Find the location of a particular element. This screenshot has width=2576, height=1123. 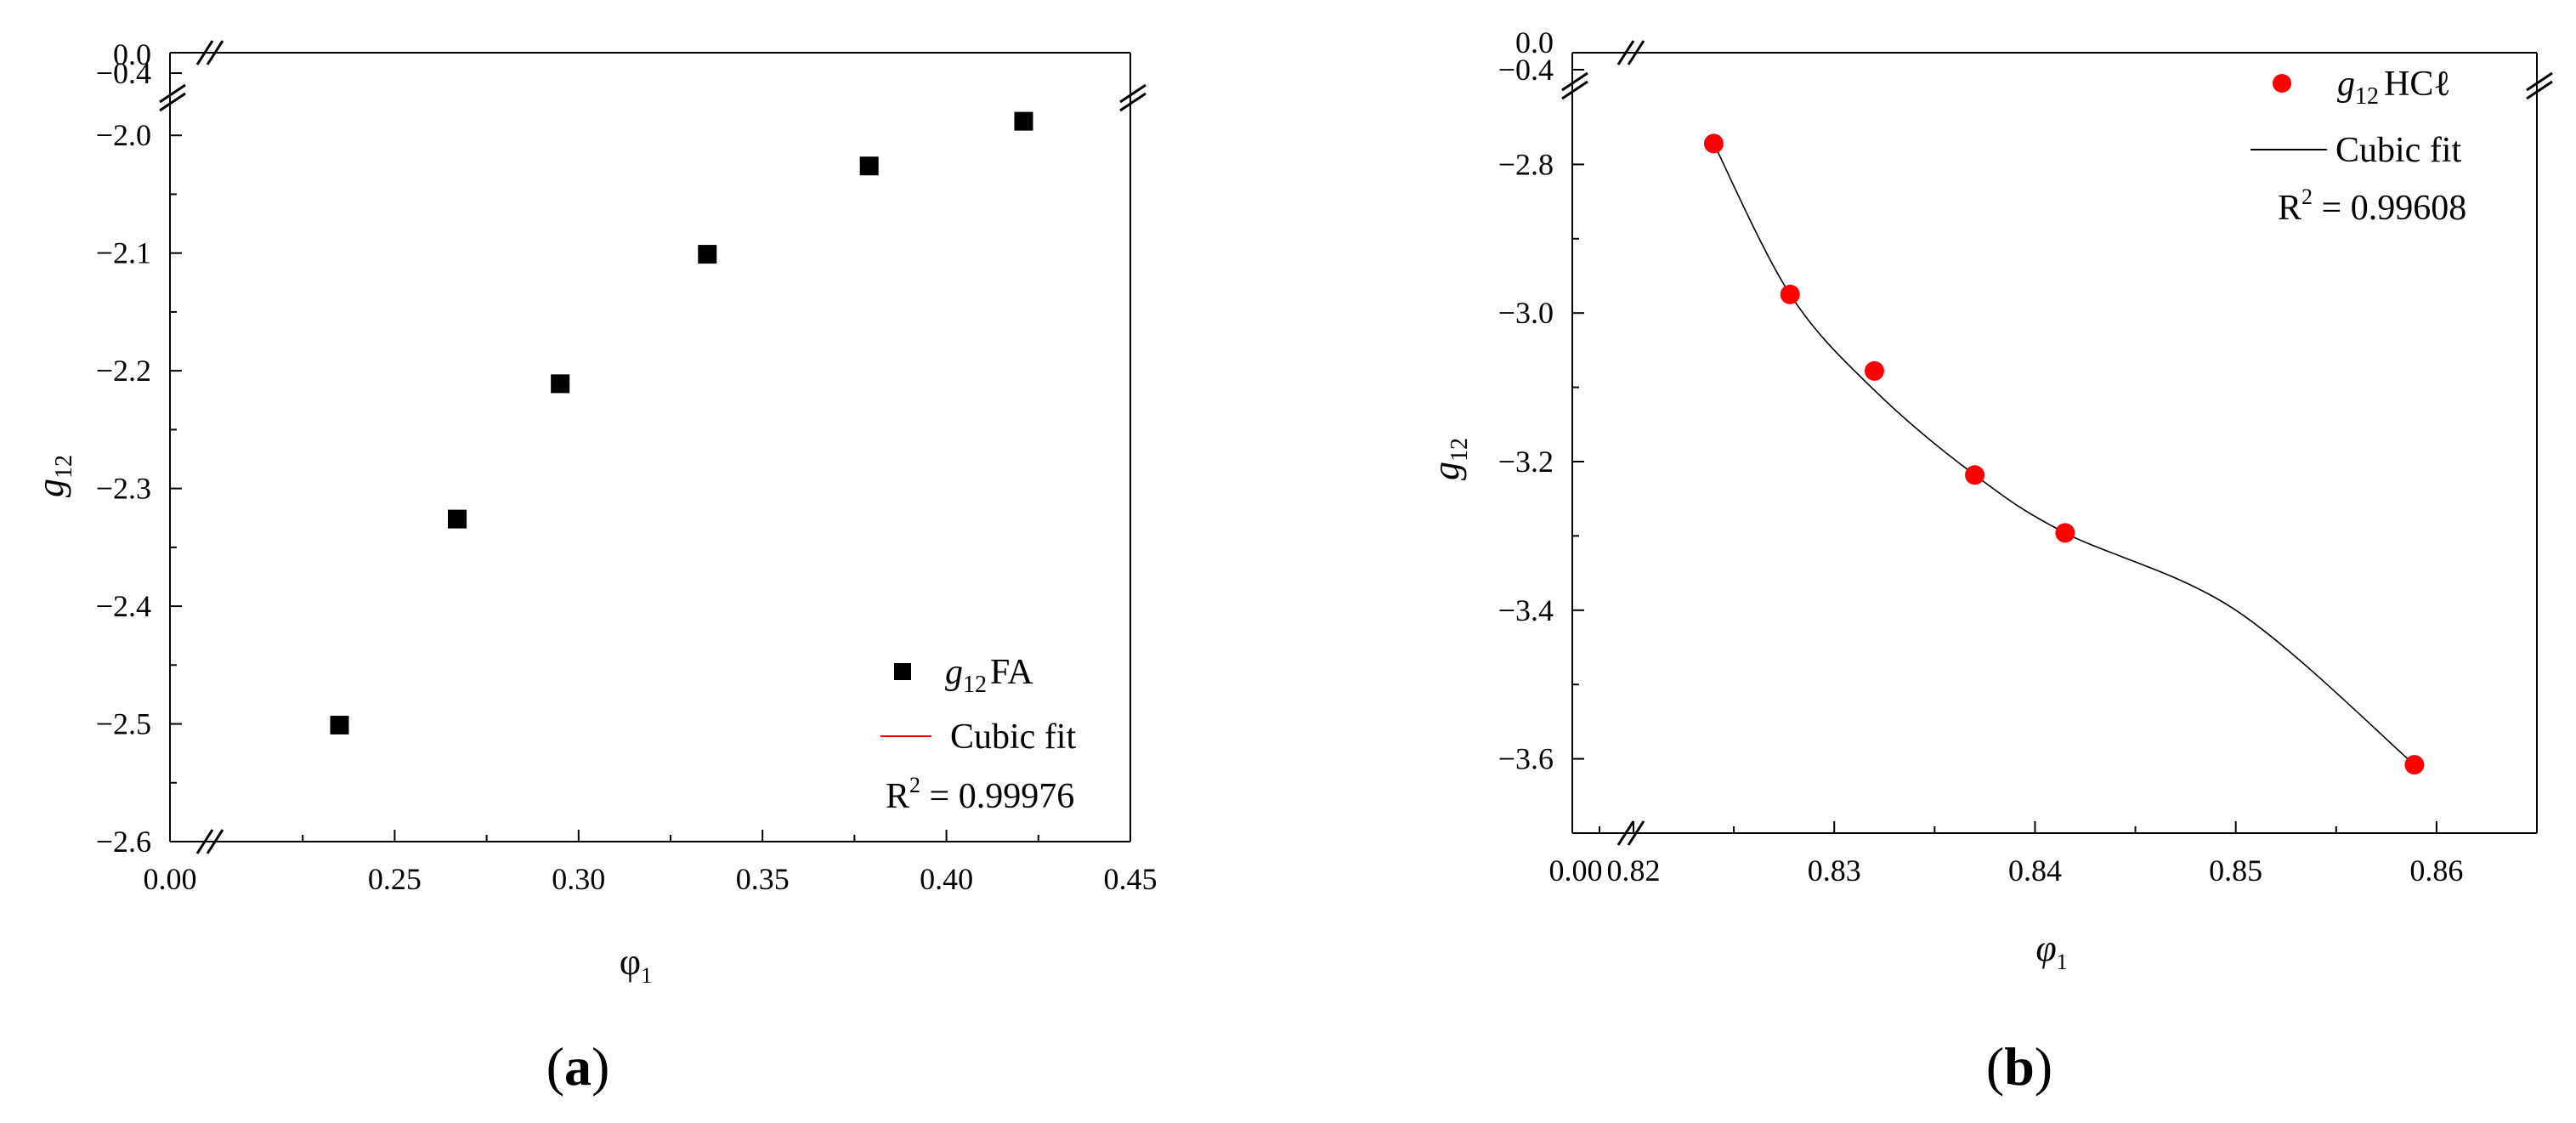

y-tick-label: −2.3 is located at coordinates (123, 489).